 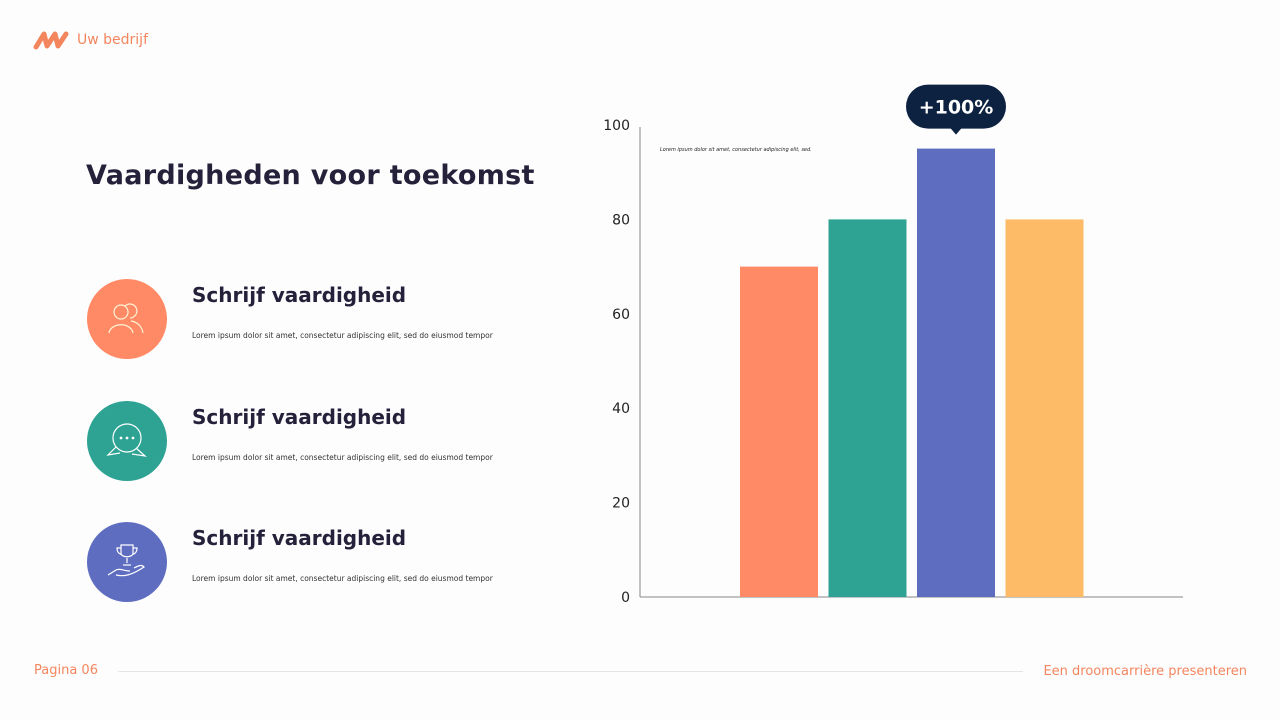 What do you see at coordinates (1145, 671) in the screenshot?
I see `footer-tagline: Een droomcarrière presenteren` at bounding box center [1145, 671].